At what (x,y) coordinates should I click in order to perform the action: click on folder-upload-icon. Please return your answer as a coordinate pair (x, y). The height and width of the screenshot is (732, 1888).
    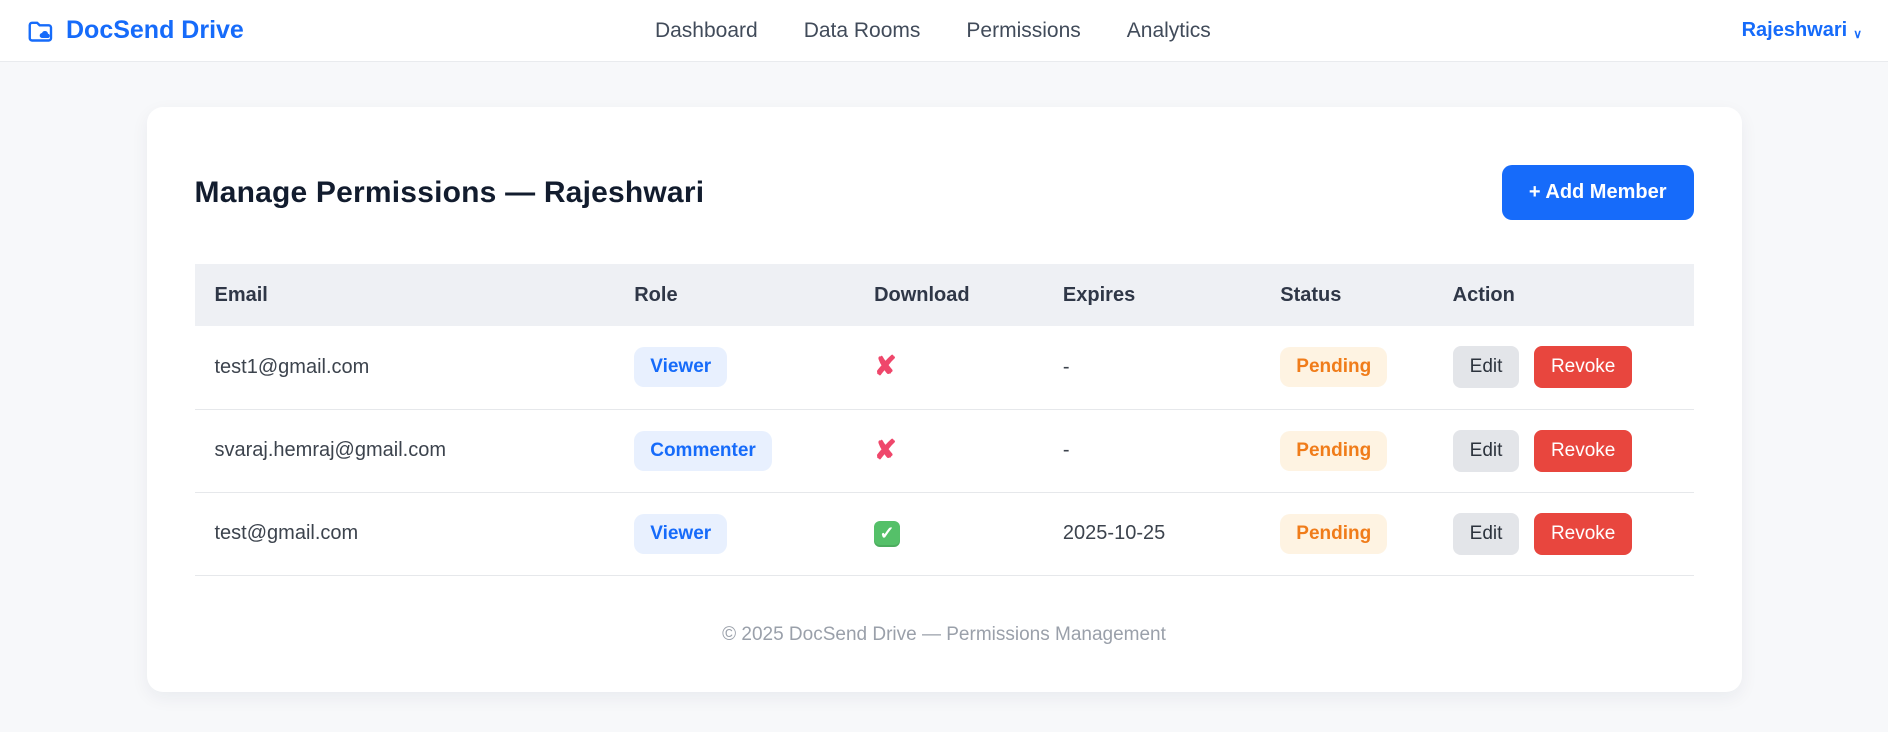
    Looking at the image, I should click on (40, 31).